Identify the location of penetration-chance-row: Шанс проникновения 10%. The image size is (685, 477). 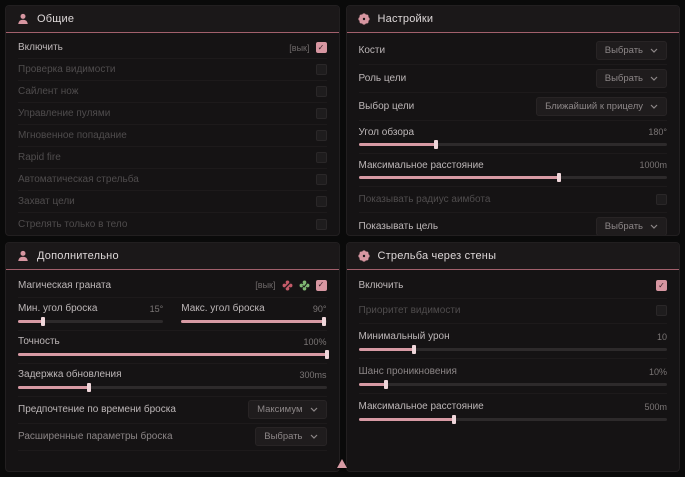
(512, 376).